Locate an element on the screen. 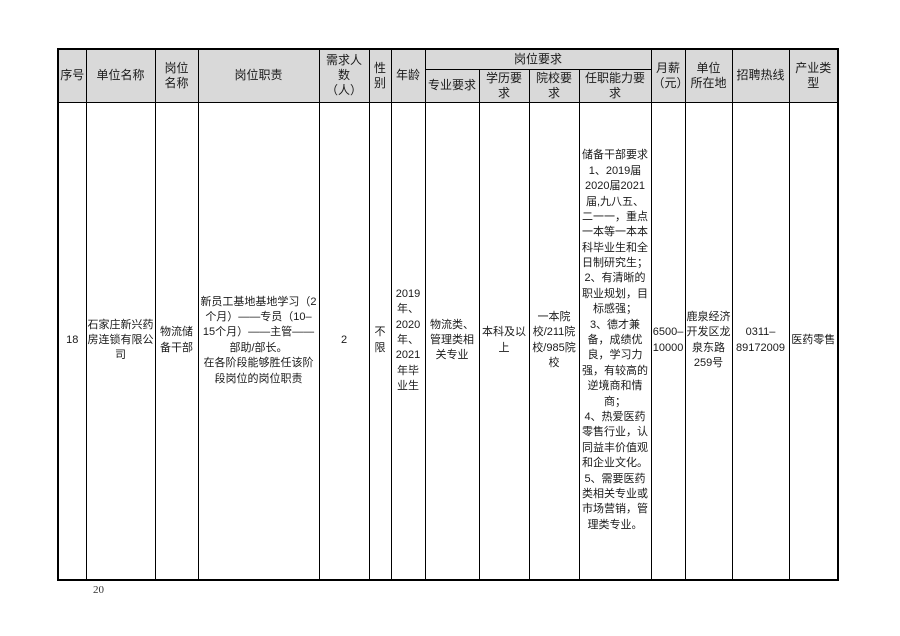 The image size is (900, 636). cell-position: 物流储备干部 is located at coordinates (176, 341).